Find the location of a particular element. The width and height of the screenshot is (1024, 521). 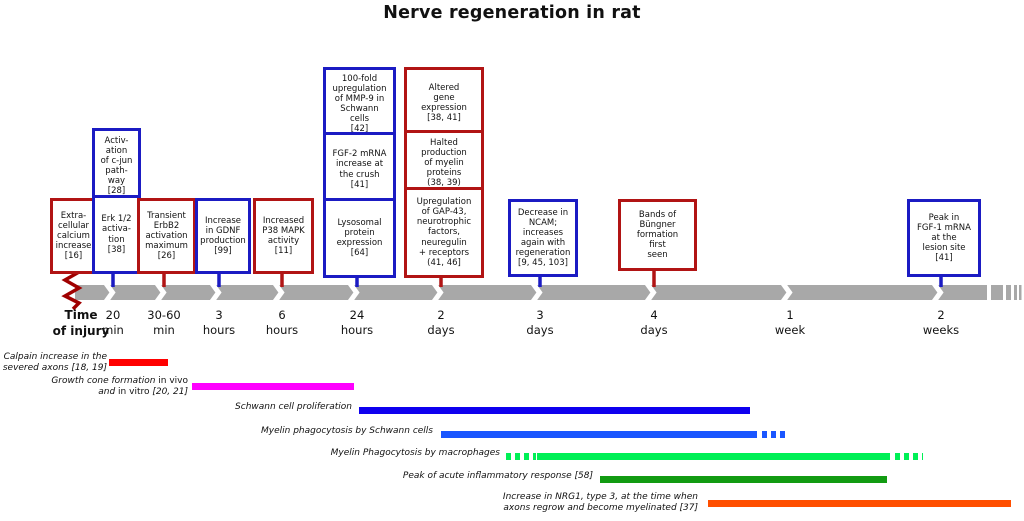

event-box-p38-mapk: Increased P38 MAPK activity [11] is located at coordinates (283, 236).